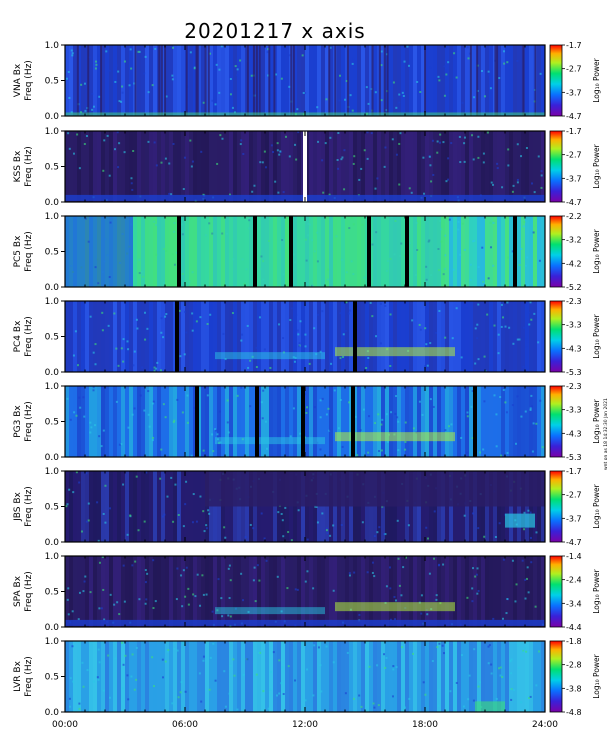 Image resolution: width=612 pixels, height=756 pixels. What do you see at coordinates (185, 725) in the screenshot?
I see `x-tick-label: 06:00` at bounding box center [185, 725].